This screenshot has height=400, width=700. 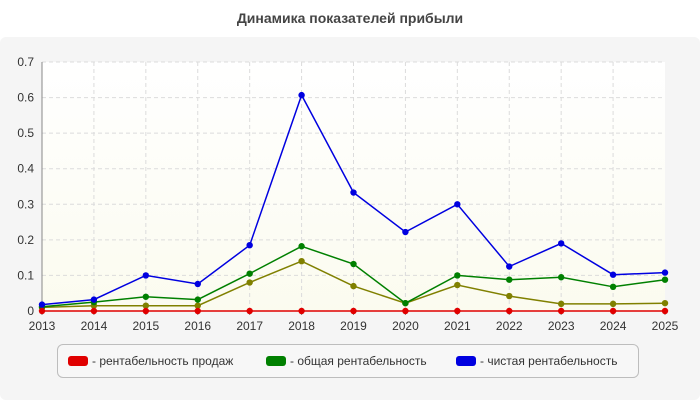 I want to click on x-tick-label: 2016, so click(x=197, y=326).